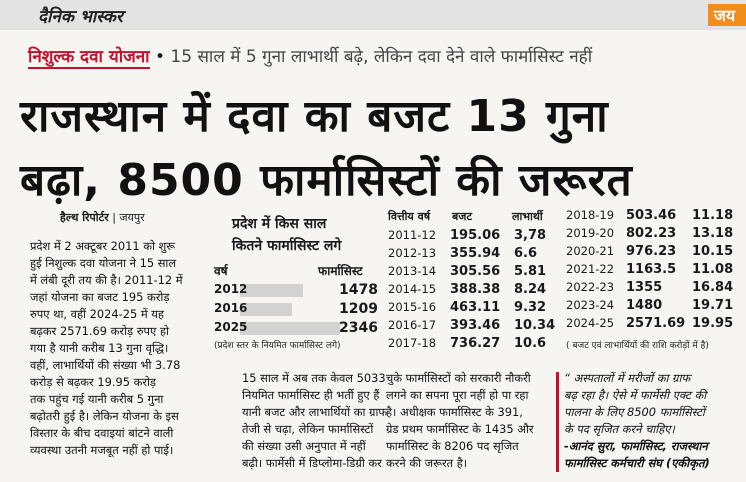 The height and width of the screenshot is (482, 746). I want to click on edition-tag: जय, so click(727, 15).